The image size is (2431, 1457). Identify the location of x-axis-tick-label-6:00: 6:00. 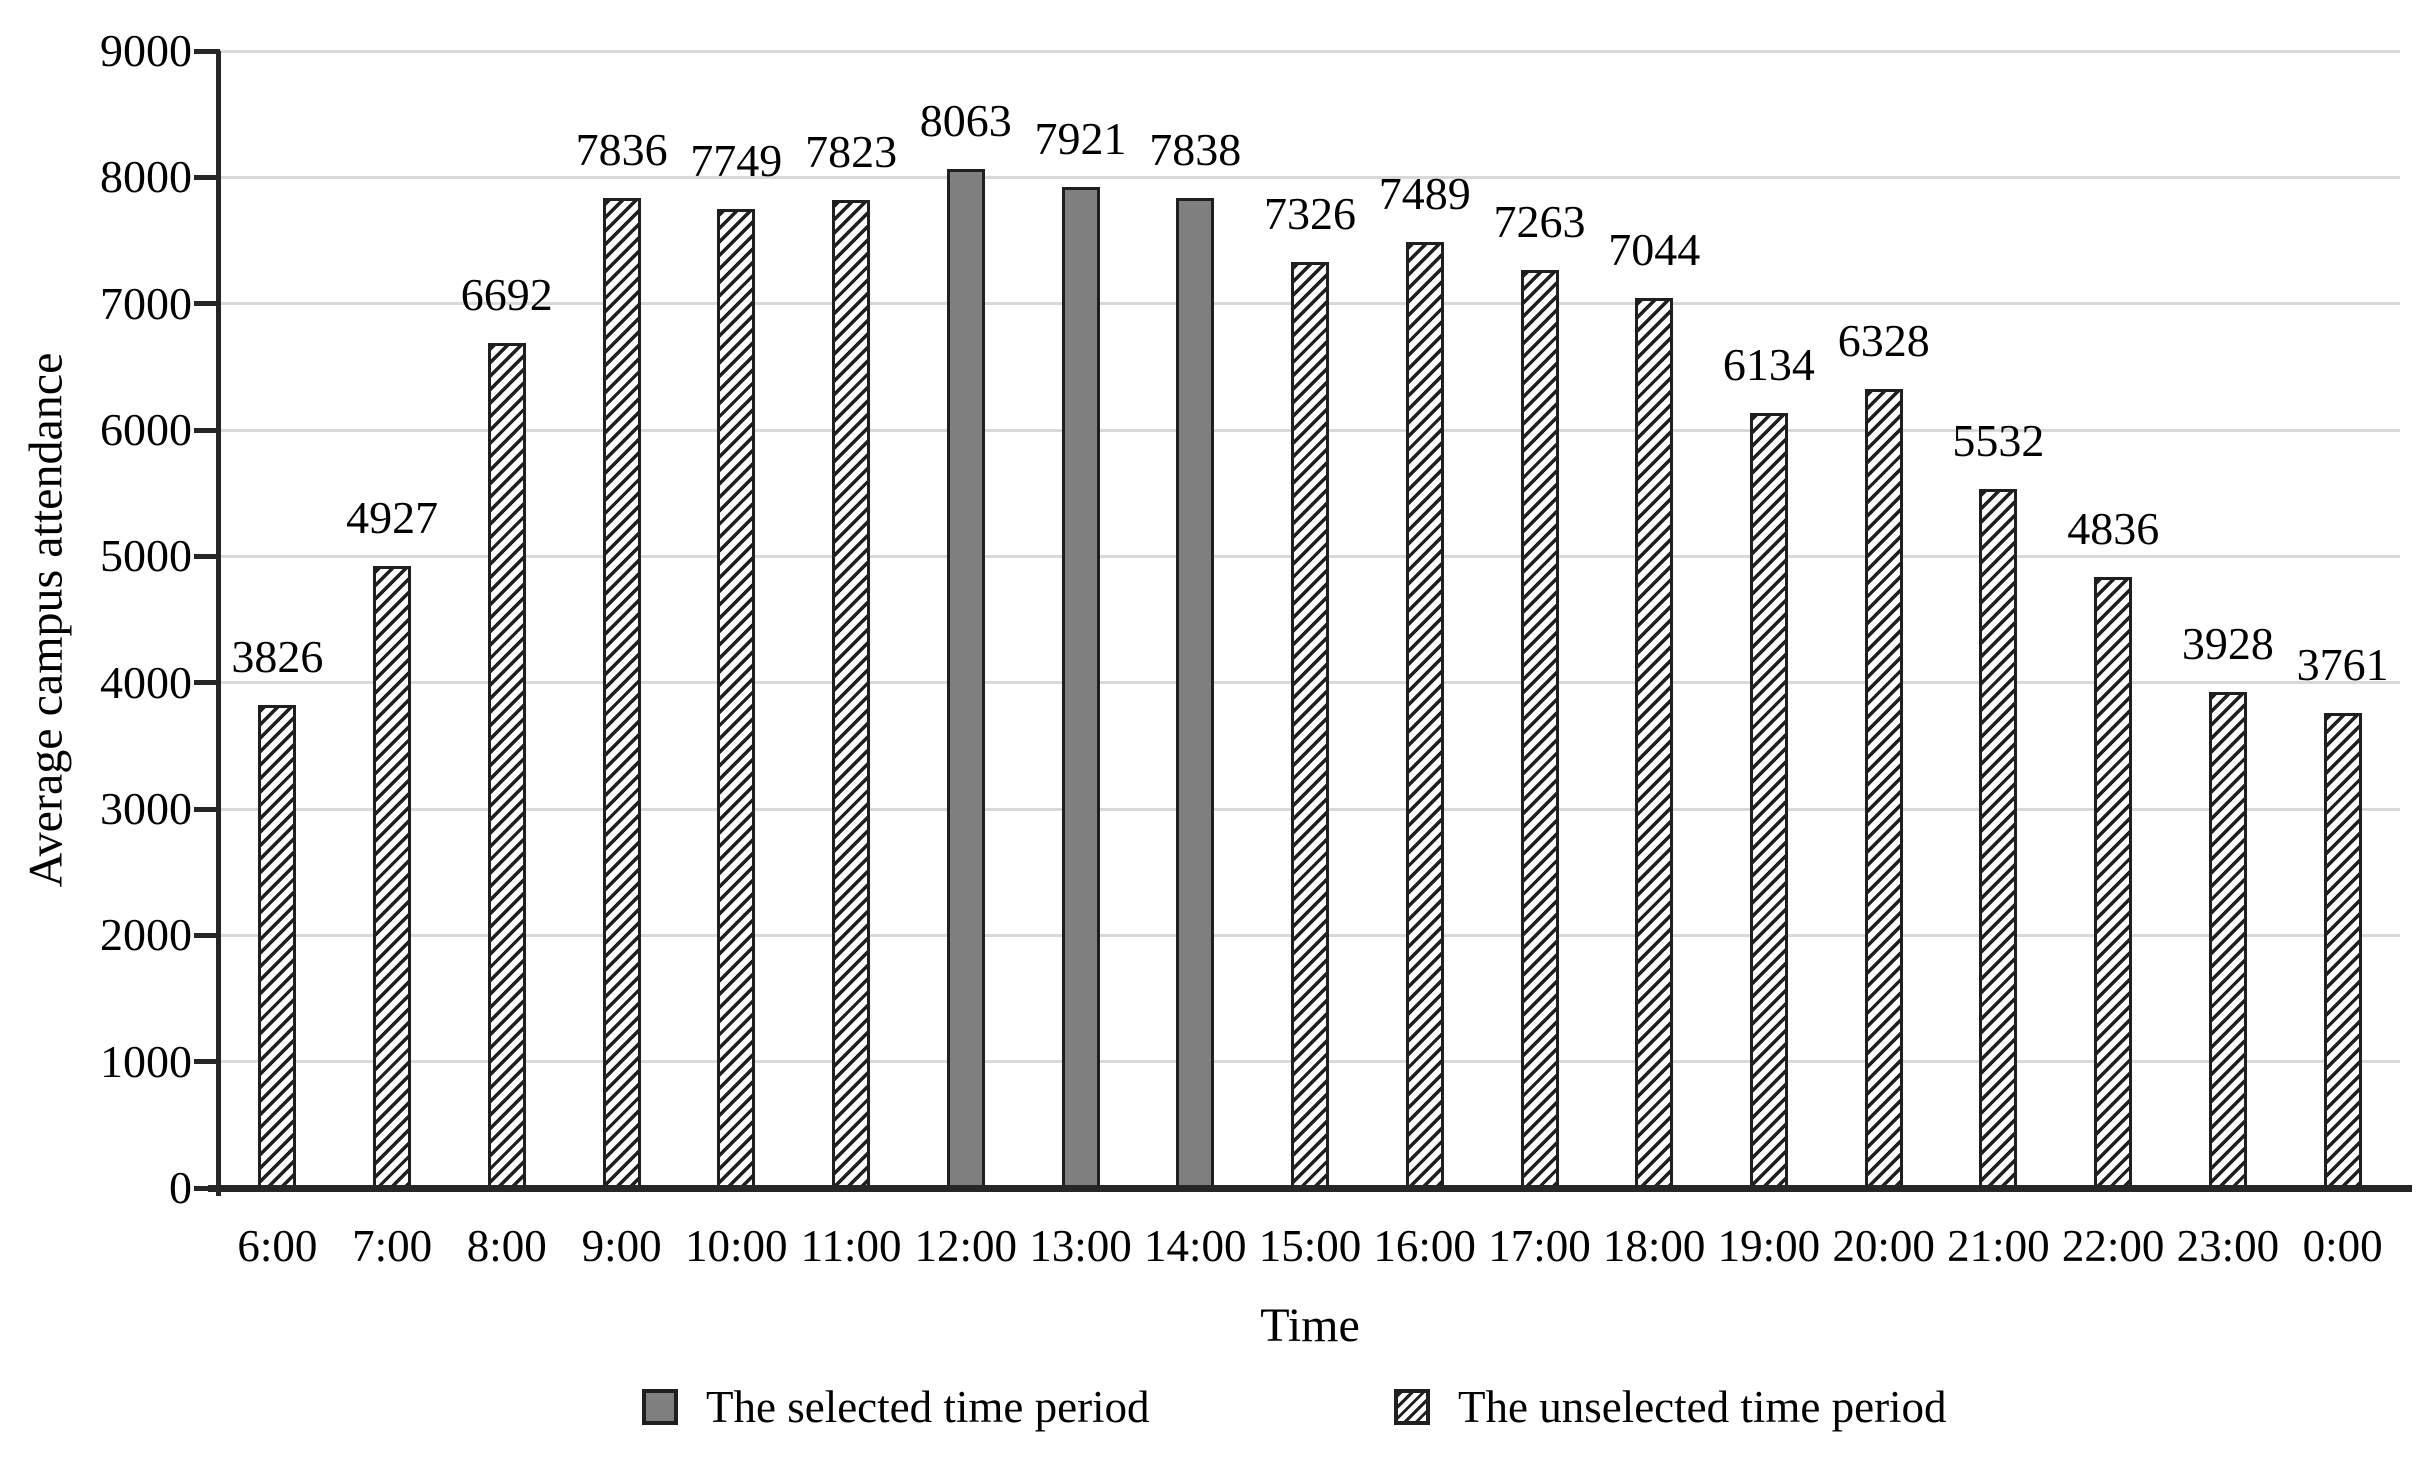
(277, 1246).